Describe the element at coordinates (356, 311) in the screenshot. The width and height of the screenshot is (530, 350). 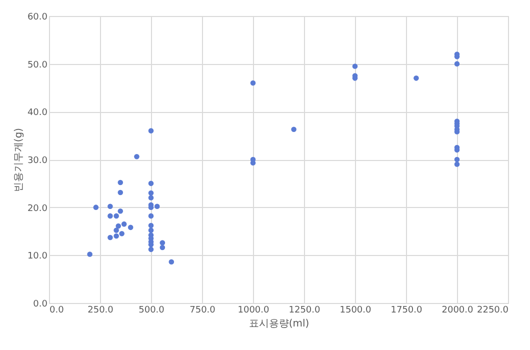
I see `x-tick-label: 1500.0` at that location.